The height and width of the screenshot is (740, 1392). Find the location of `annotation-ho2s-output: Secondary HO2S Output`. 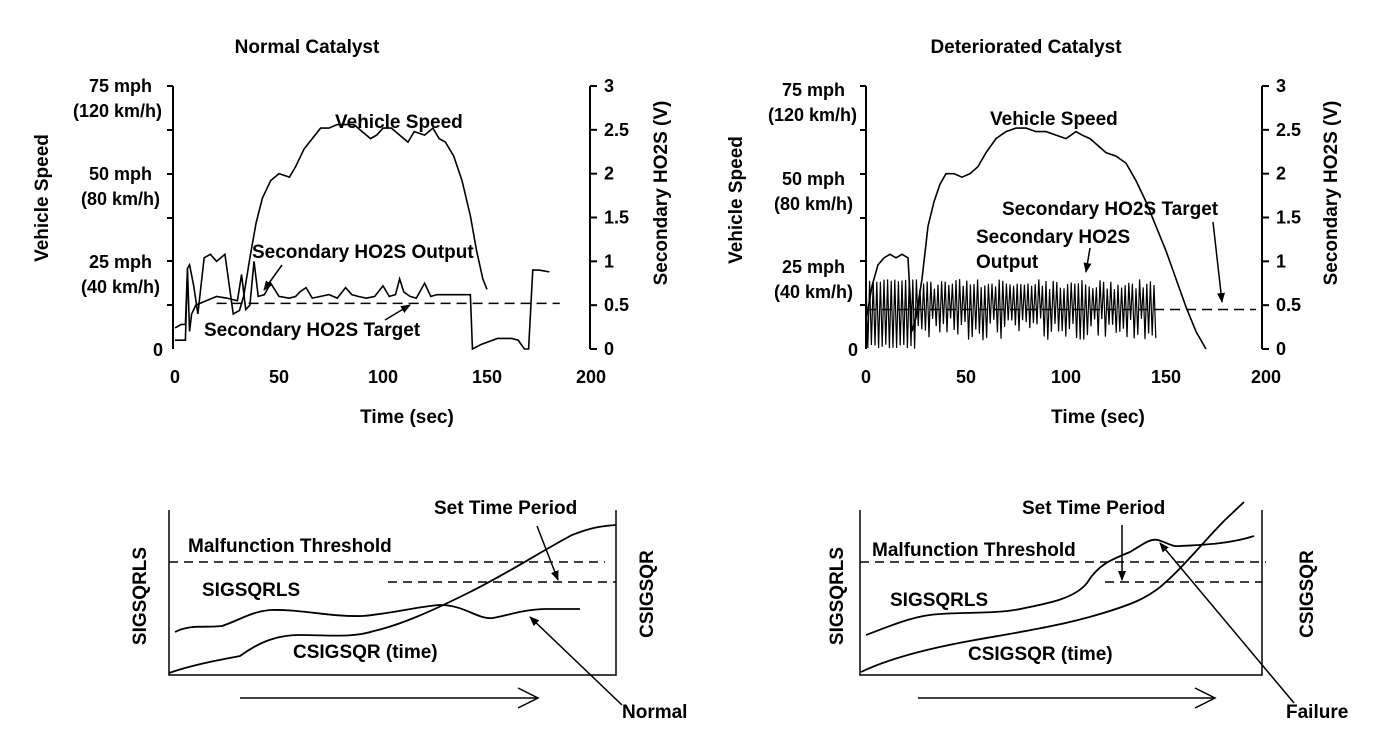

annotation-ho2s-output: Secondary HO2S Output is located at coordinates (363, 252).